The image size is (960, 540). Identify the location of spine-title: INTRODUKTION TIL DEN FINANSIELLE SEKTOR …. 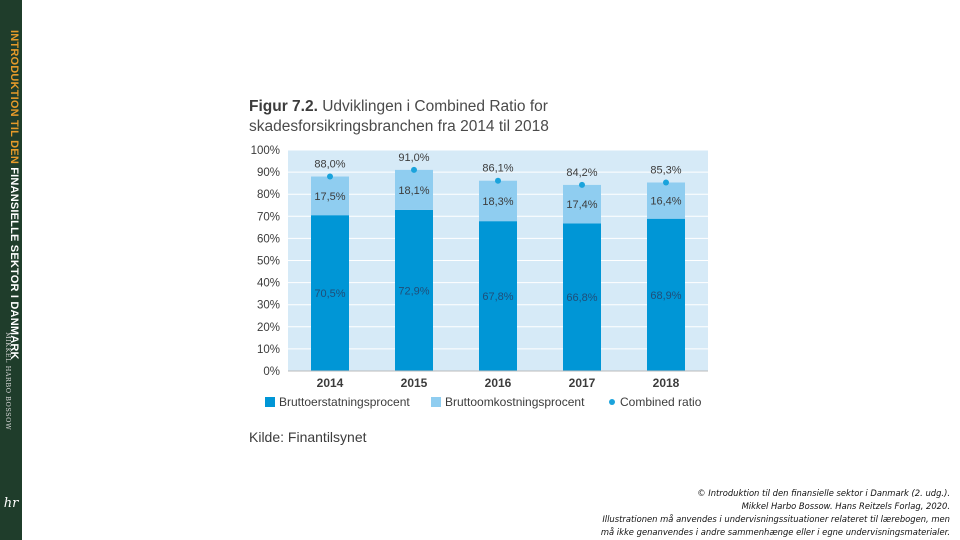
(11, 195).